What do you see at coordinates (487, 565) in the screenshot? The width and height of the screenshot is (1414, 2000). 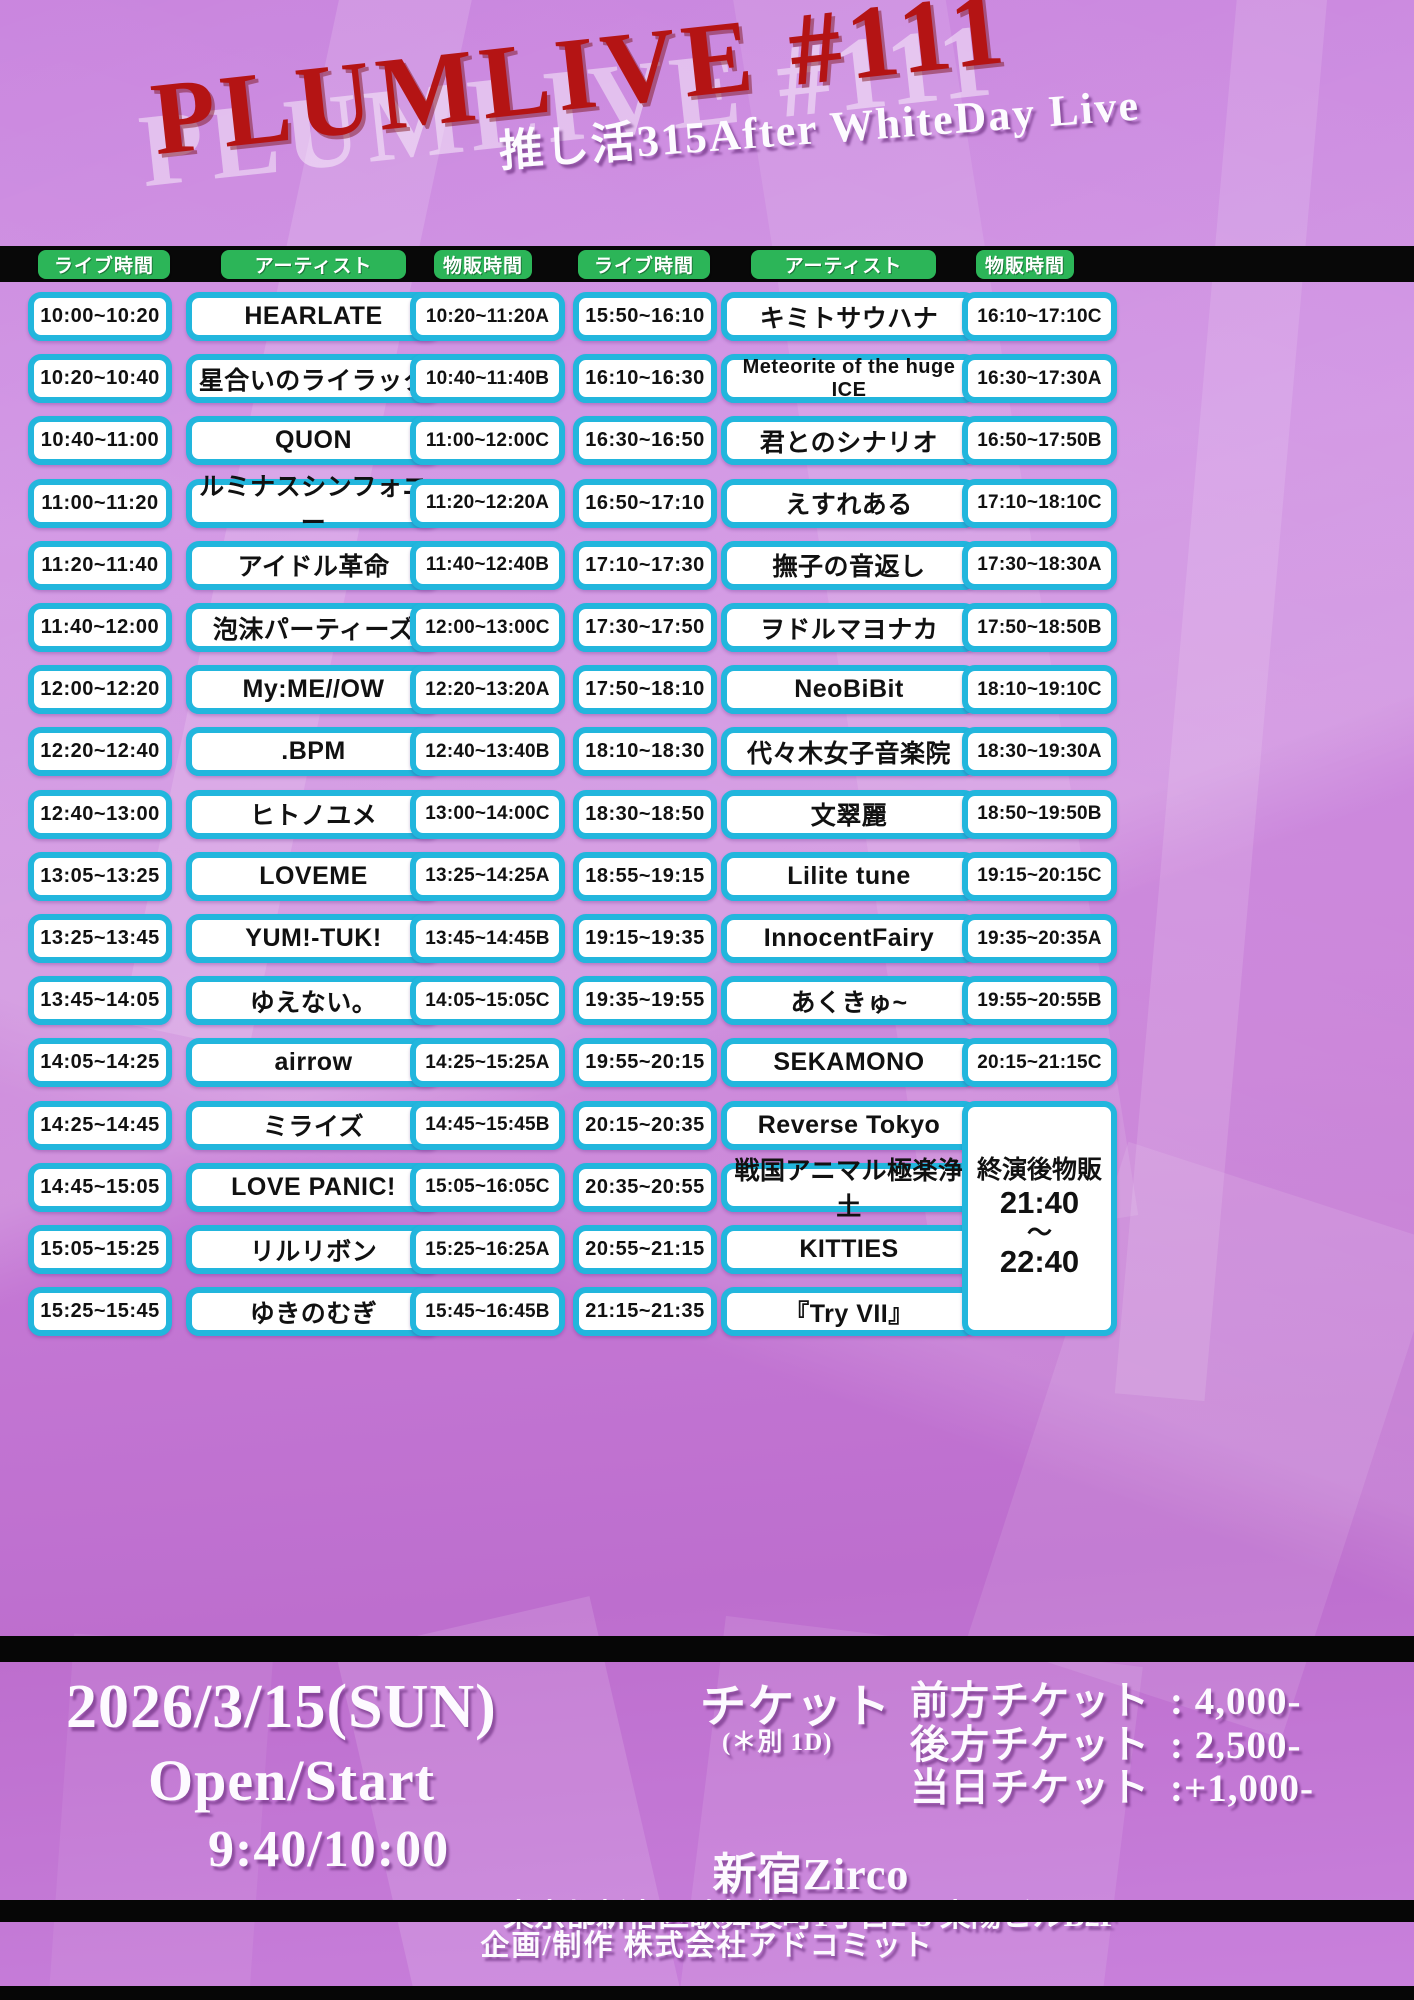 I see `left-goods-time-cell: 11:40~12:40B` at bounding box center [487, 565].